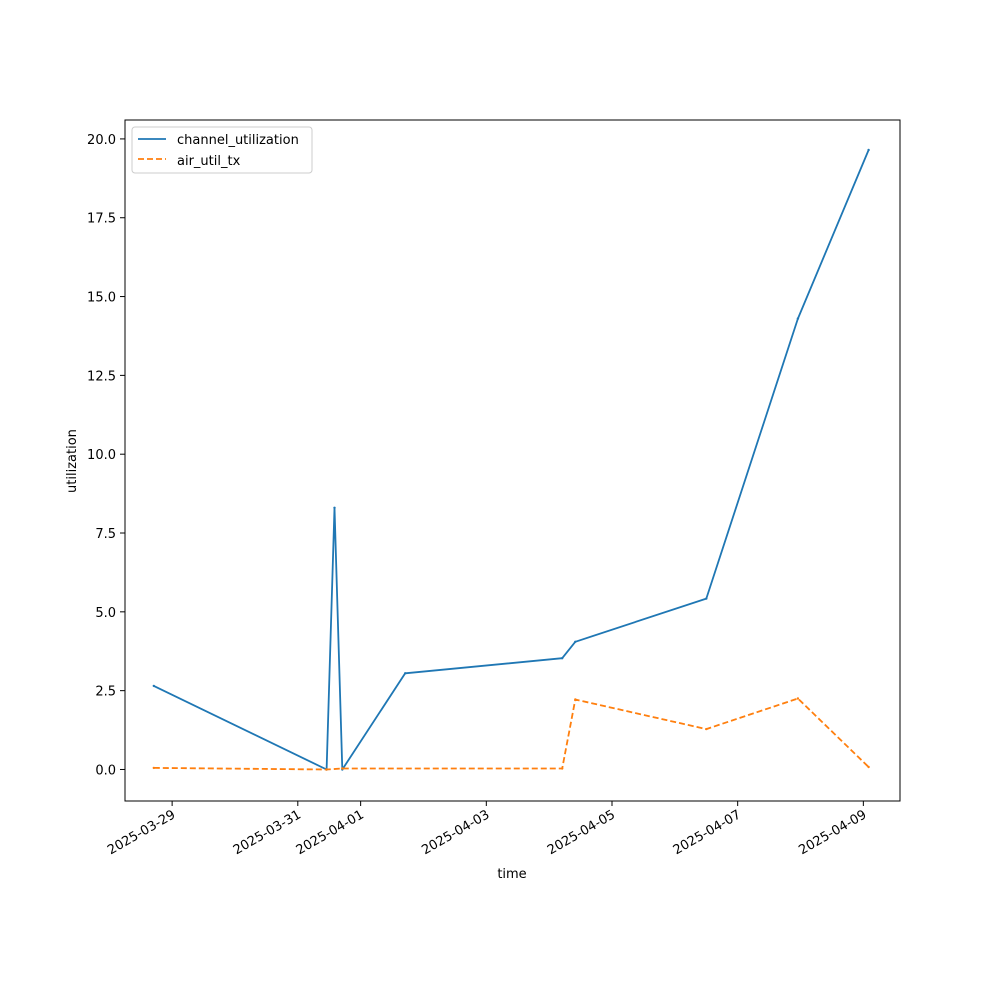  What do you see at coordinates (105, 770) in the screenshot?
I see `y-tick-label: 0.0` at bounding box center [105, 770].